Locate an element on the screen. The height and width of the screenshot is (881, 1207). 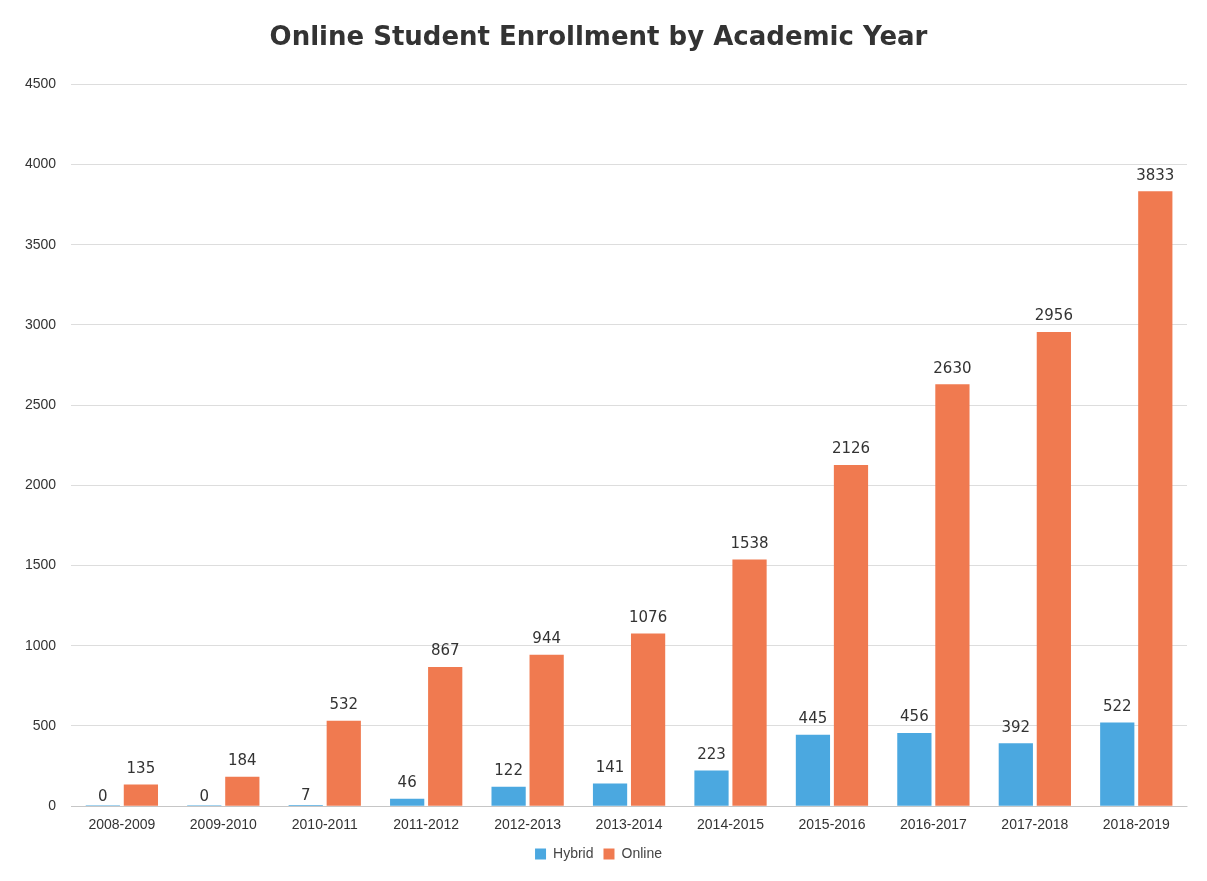
x-tick-label: 2018-2019 is located at coordinates (1136, 824).